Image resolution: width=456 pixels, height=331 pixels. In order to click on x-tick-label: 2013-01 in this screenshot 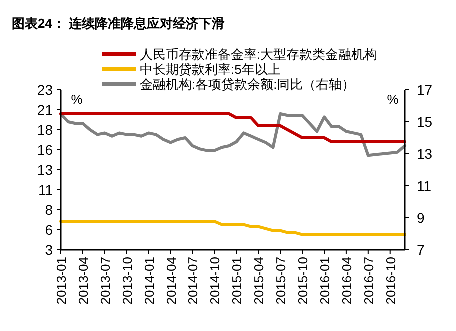, I will do `click(61, 281)`.